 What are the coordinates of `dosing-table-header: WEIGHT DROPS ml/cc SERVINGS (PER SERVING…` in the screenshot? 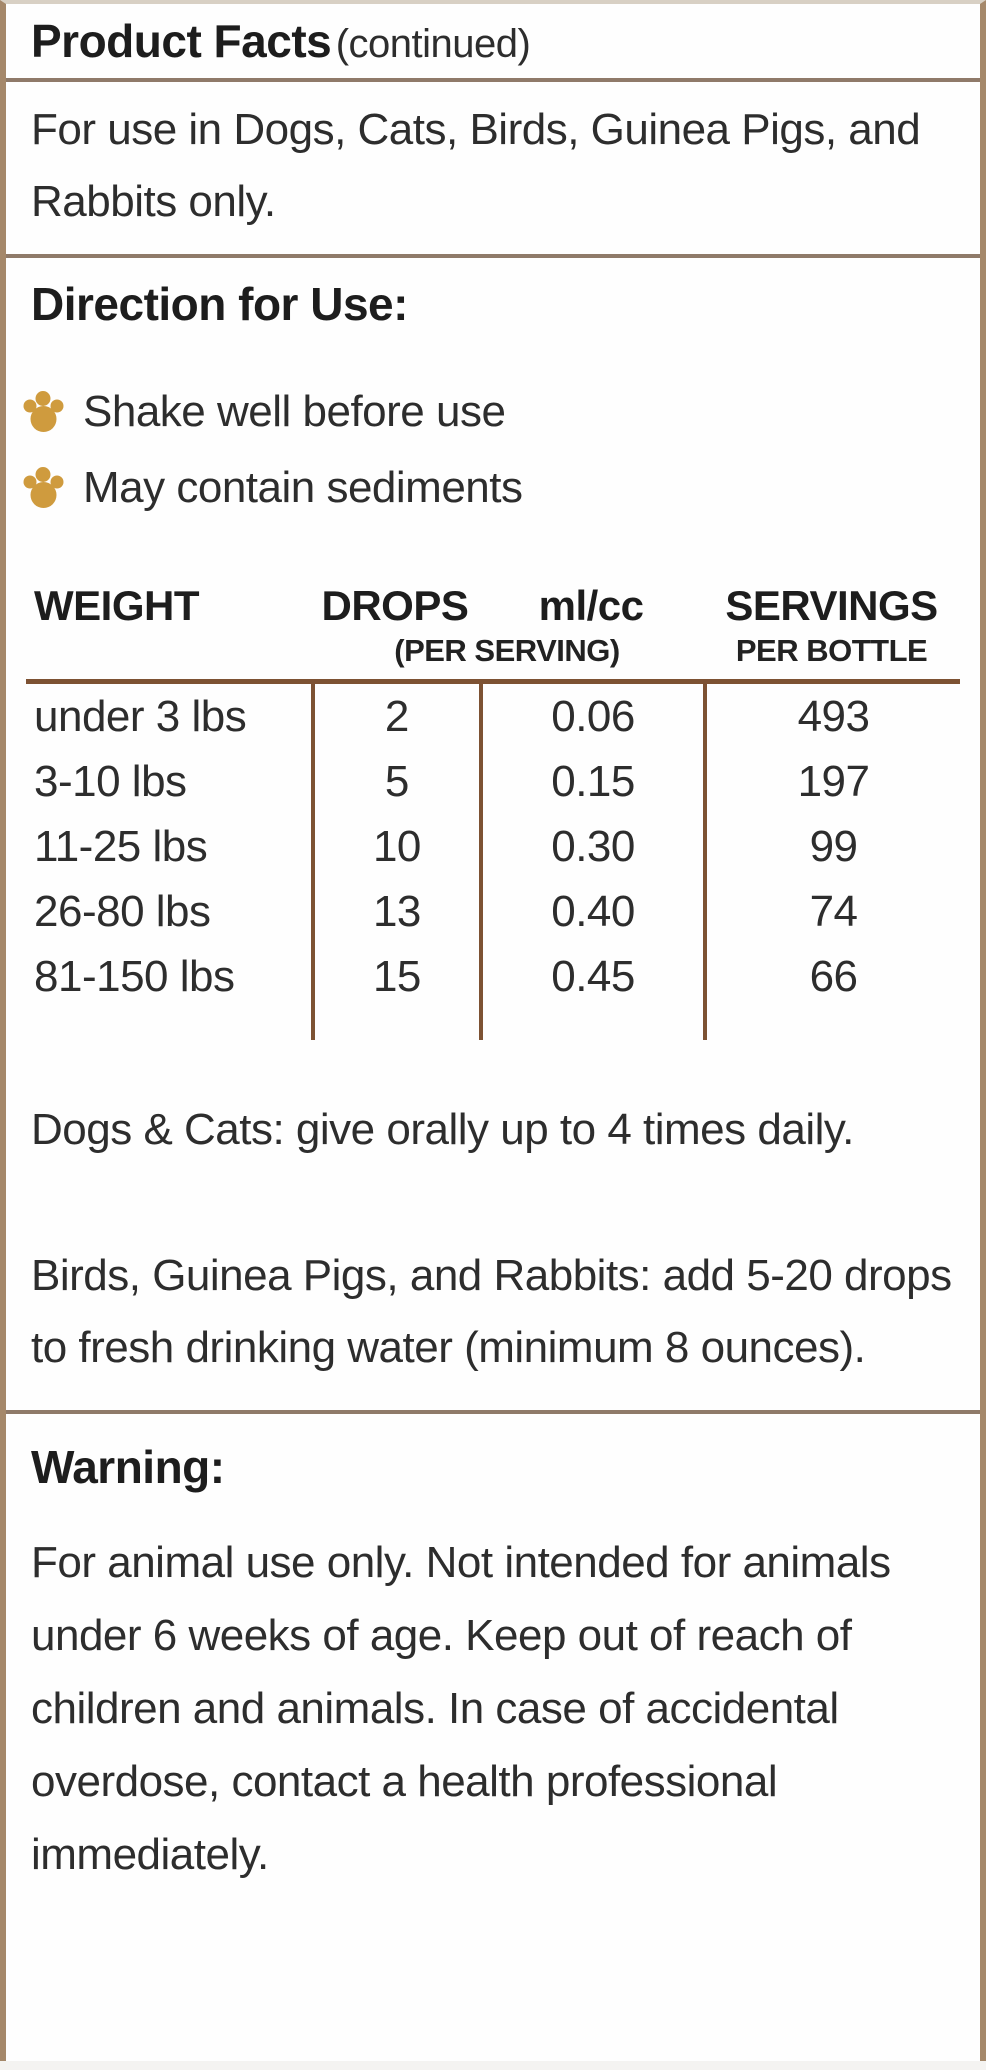 It's located at (493, 625).